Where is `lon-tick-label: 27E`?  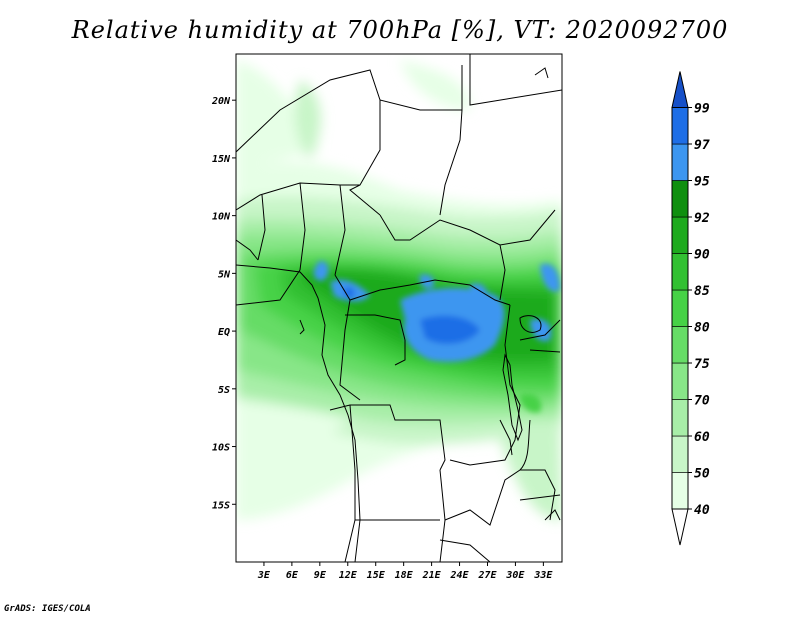
lon-tick-label: 27E is located at coordinates (487, 575).